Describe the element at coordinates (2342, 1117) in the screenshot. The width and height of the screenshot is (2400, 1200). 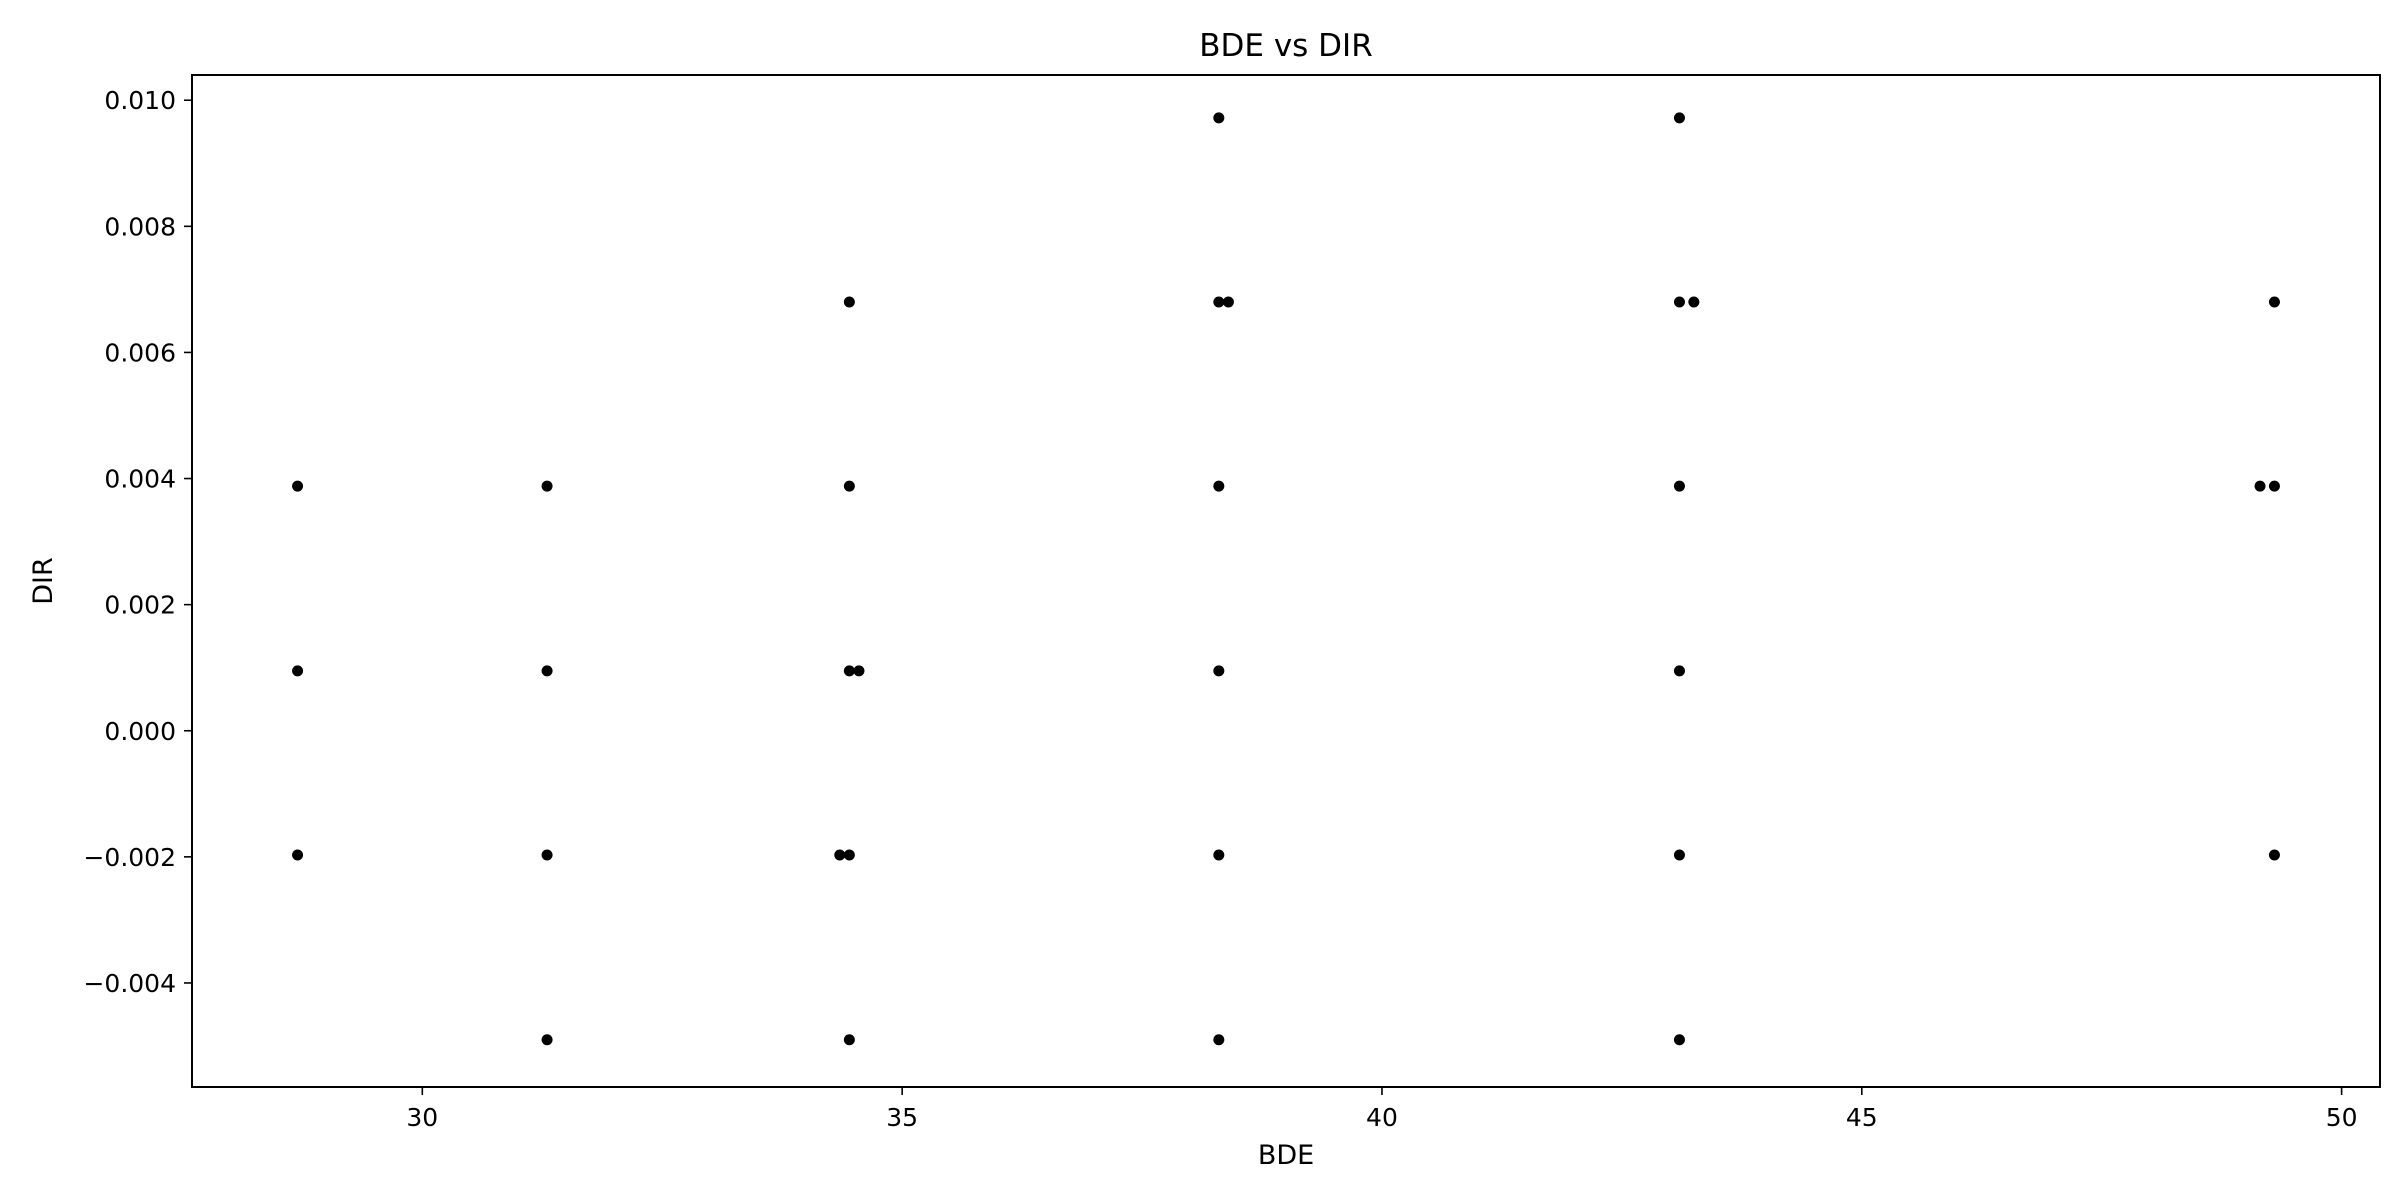
I see `x-tick-label: 50` at that location.